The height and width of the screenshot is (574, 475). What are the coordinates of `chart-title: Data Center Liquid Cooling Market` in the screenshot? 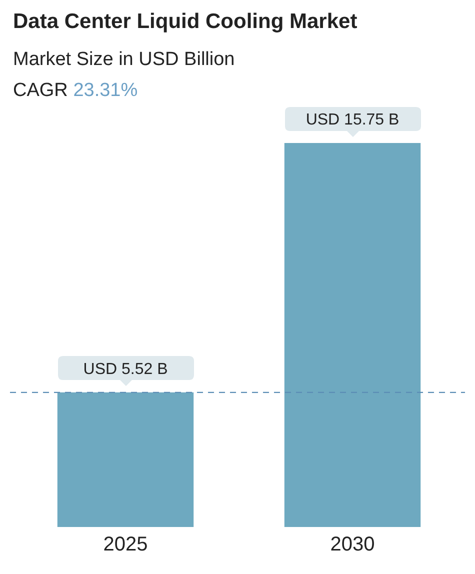 It's located at (185, 22).